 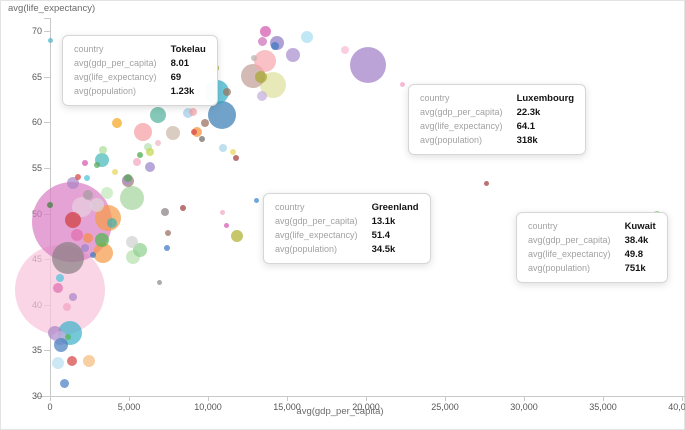 I want to click on y-axis-title: avg(life_expectancy), so click(x=52, y=8).